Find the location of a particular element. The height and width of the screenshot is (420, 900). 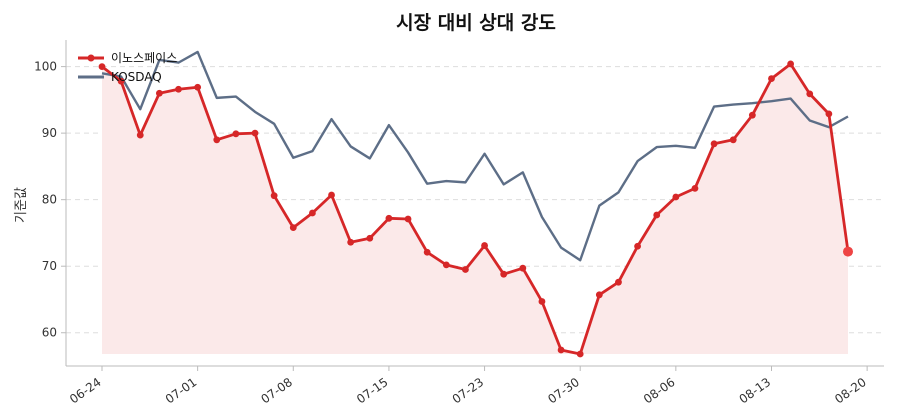

x-tick-label: 08-06 is located at coordinates (659, 390).